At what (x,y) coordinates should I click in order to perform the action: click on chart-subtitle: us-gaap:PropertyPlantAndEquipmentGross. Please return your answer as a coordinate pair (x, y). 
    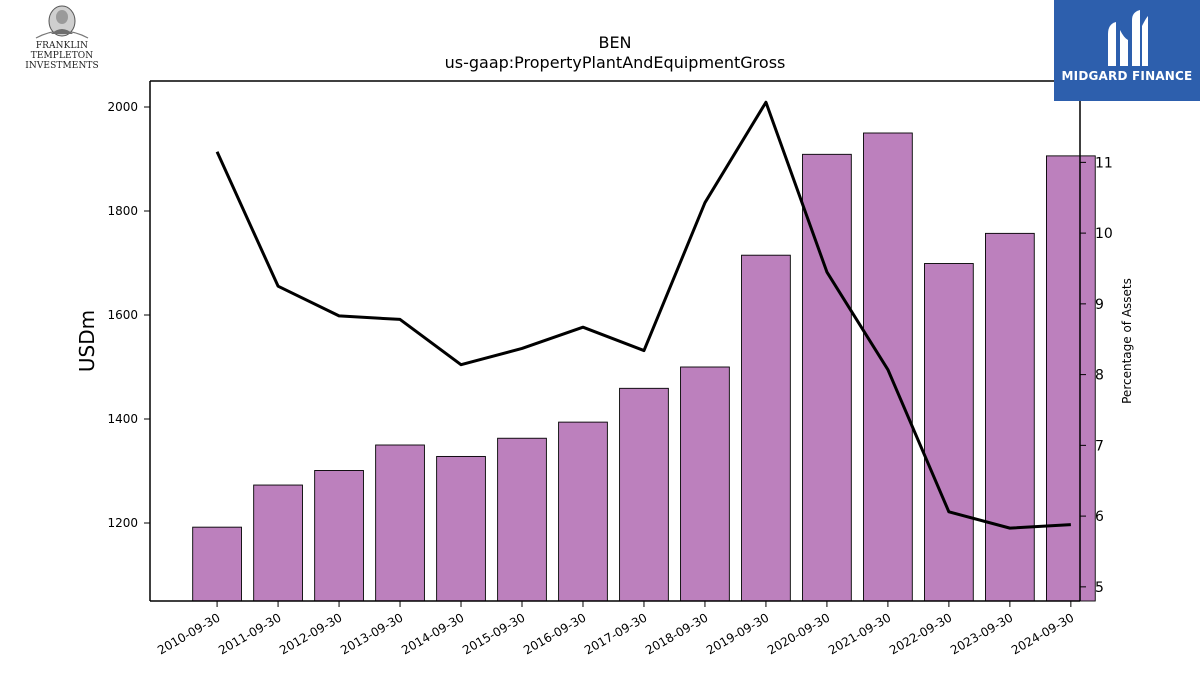
    Looking at the image, I should click on (615, 62).